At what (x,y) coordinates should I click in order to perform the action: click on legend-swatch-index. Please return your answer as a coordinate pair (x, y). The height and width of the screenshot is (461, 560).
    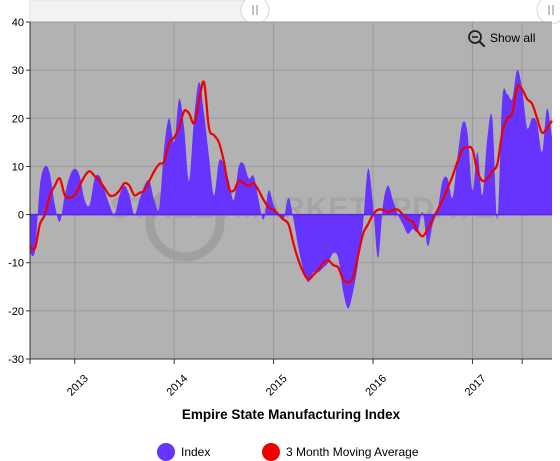
    Looking at the image, I should click on (166, 452).